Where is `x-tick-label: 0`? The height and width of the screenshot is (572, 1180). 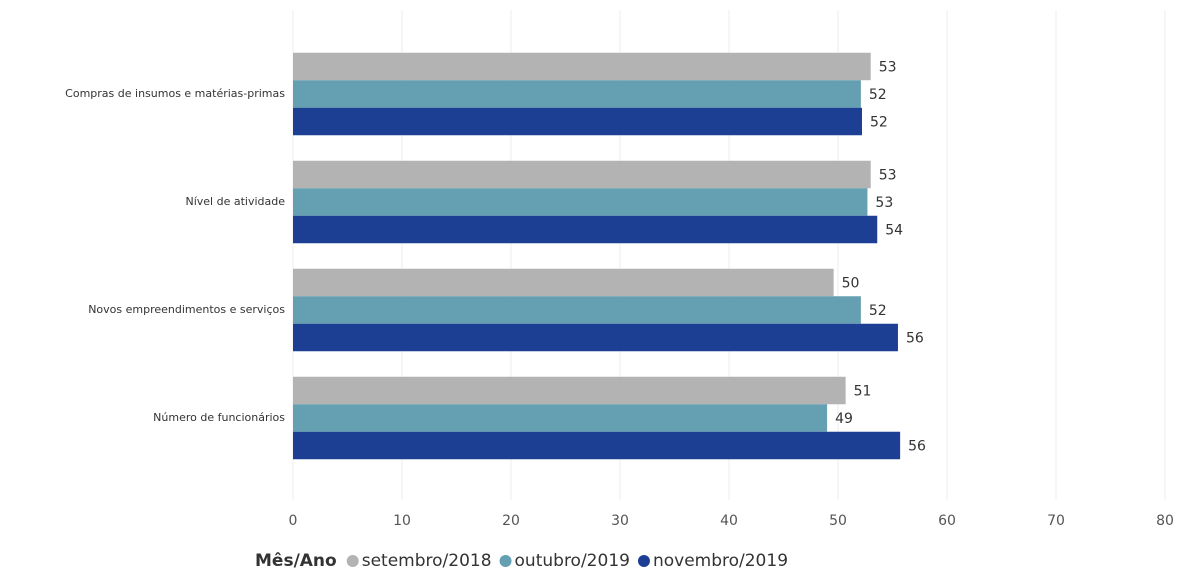
x-tick-label: 0 is located at coordinates (293, 521).